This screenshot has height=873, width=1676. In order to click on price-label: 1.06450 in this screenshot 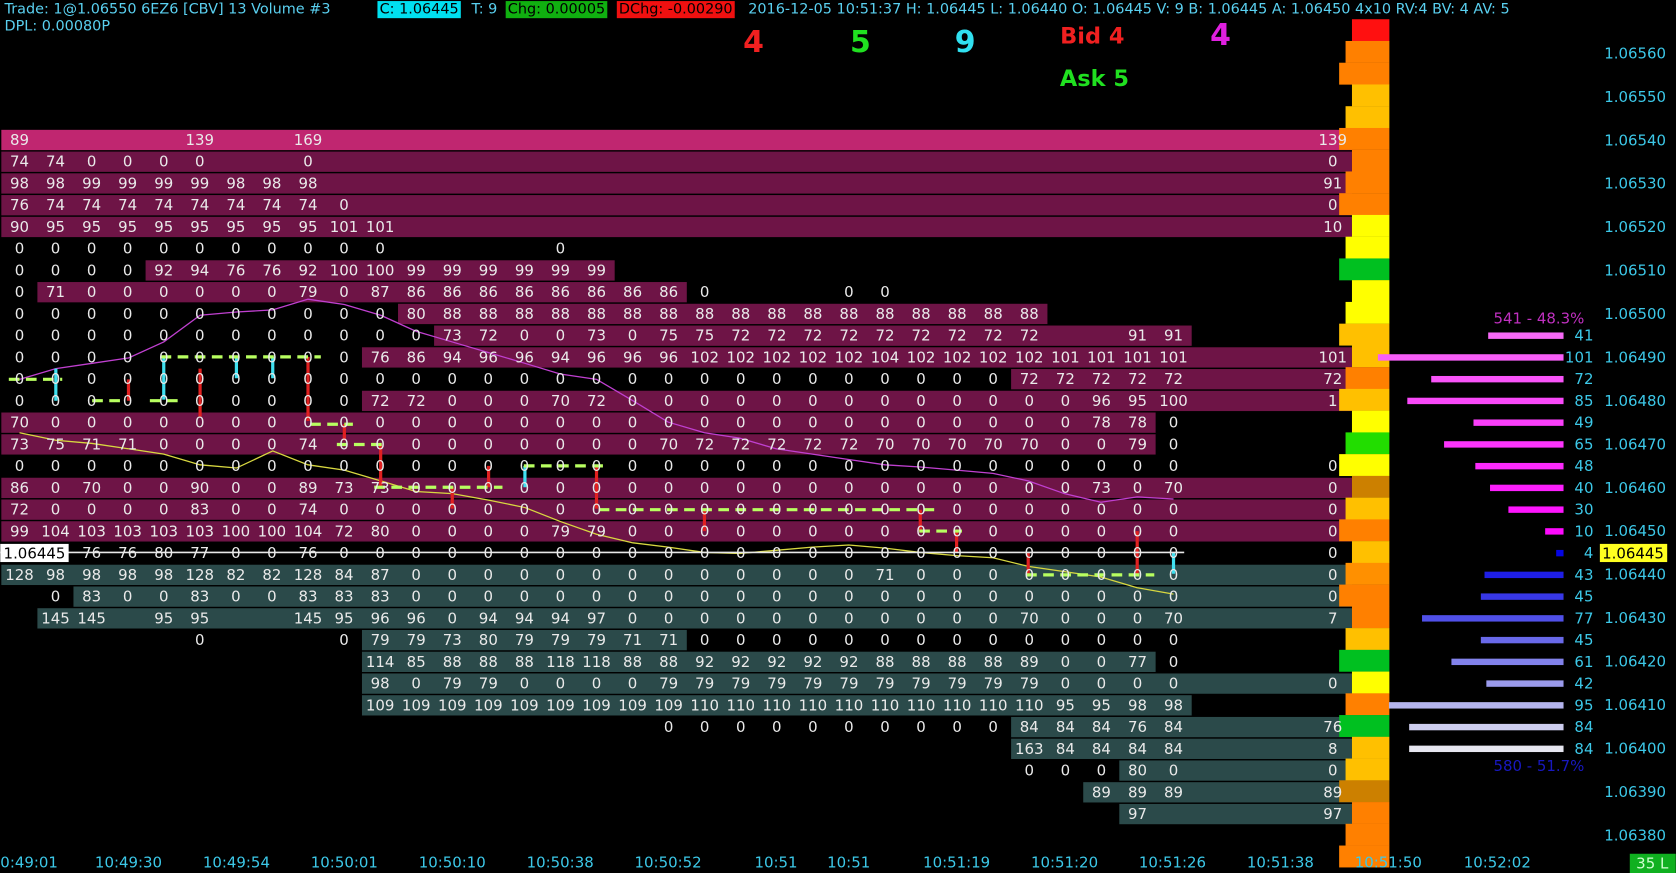, I will do `click(1635, 531)`.